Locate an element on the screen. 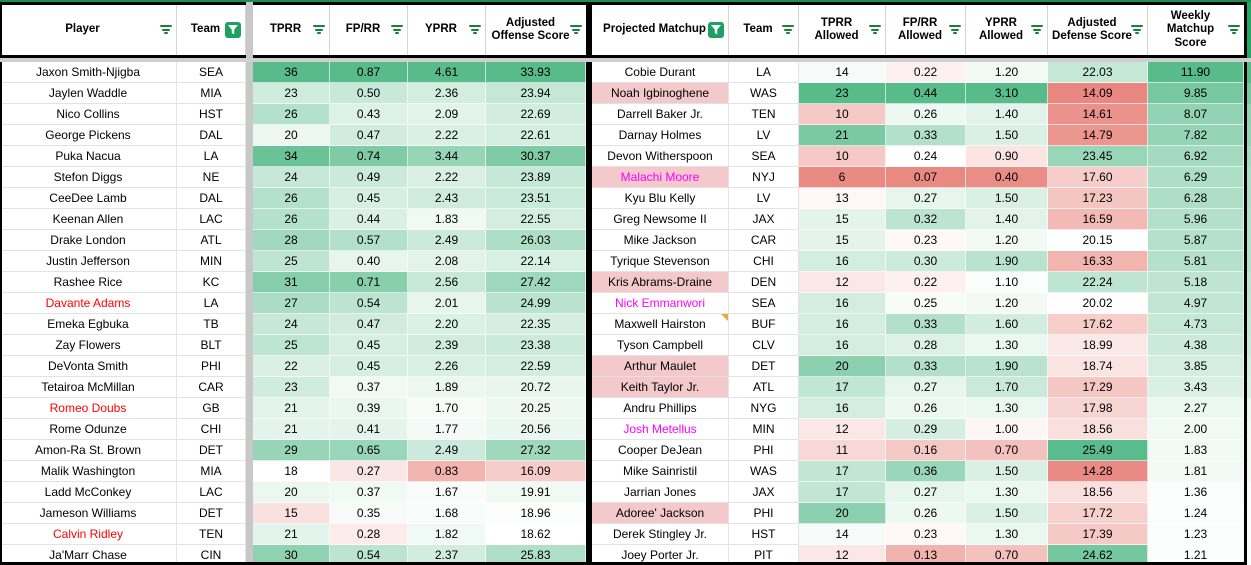  column-header-adjDef: Adjusted Defense Score is located at coordinates (1098, 30).